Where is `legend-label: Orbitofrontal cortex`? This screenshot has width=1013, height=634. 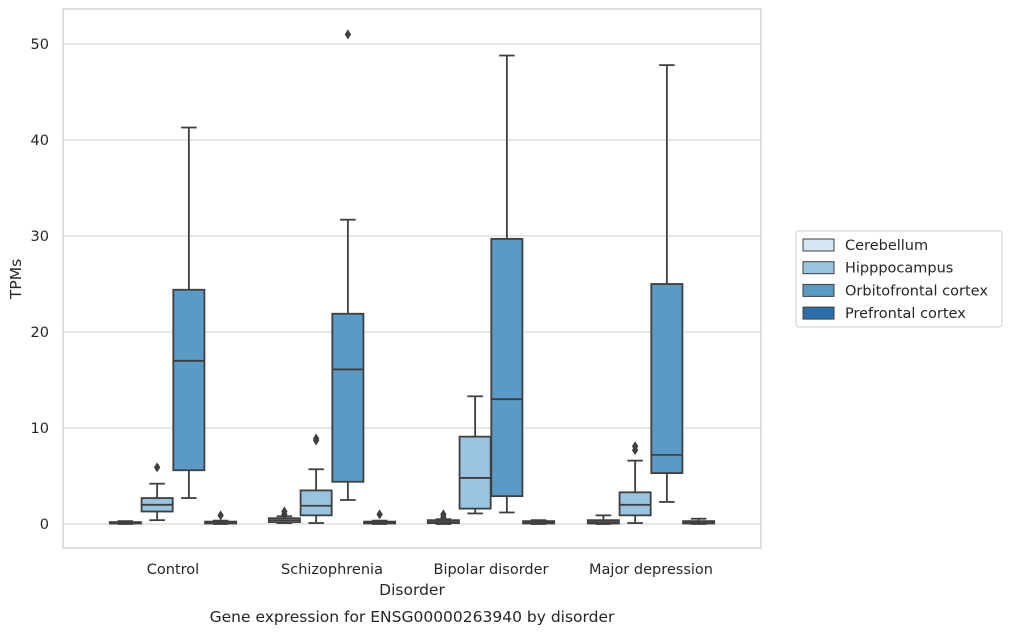
legend-label: Orbitofrontal cortex is located at coordinates (916, 291).